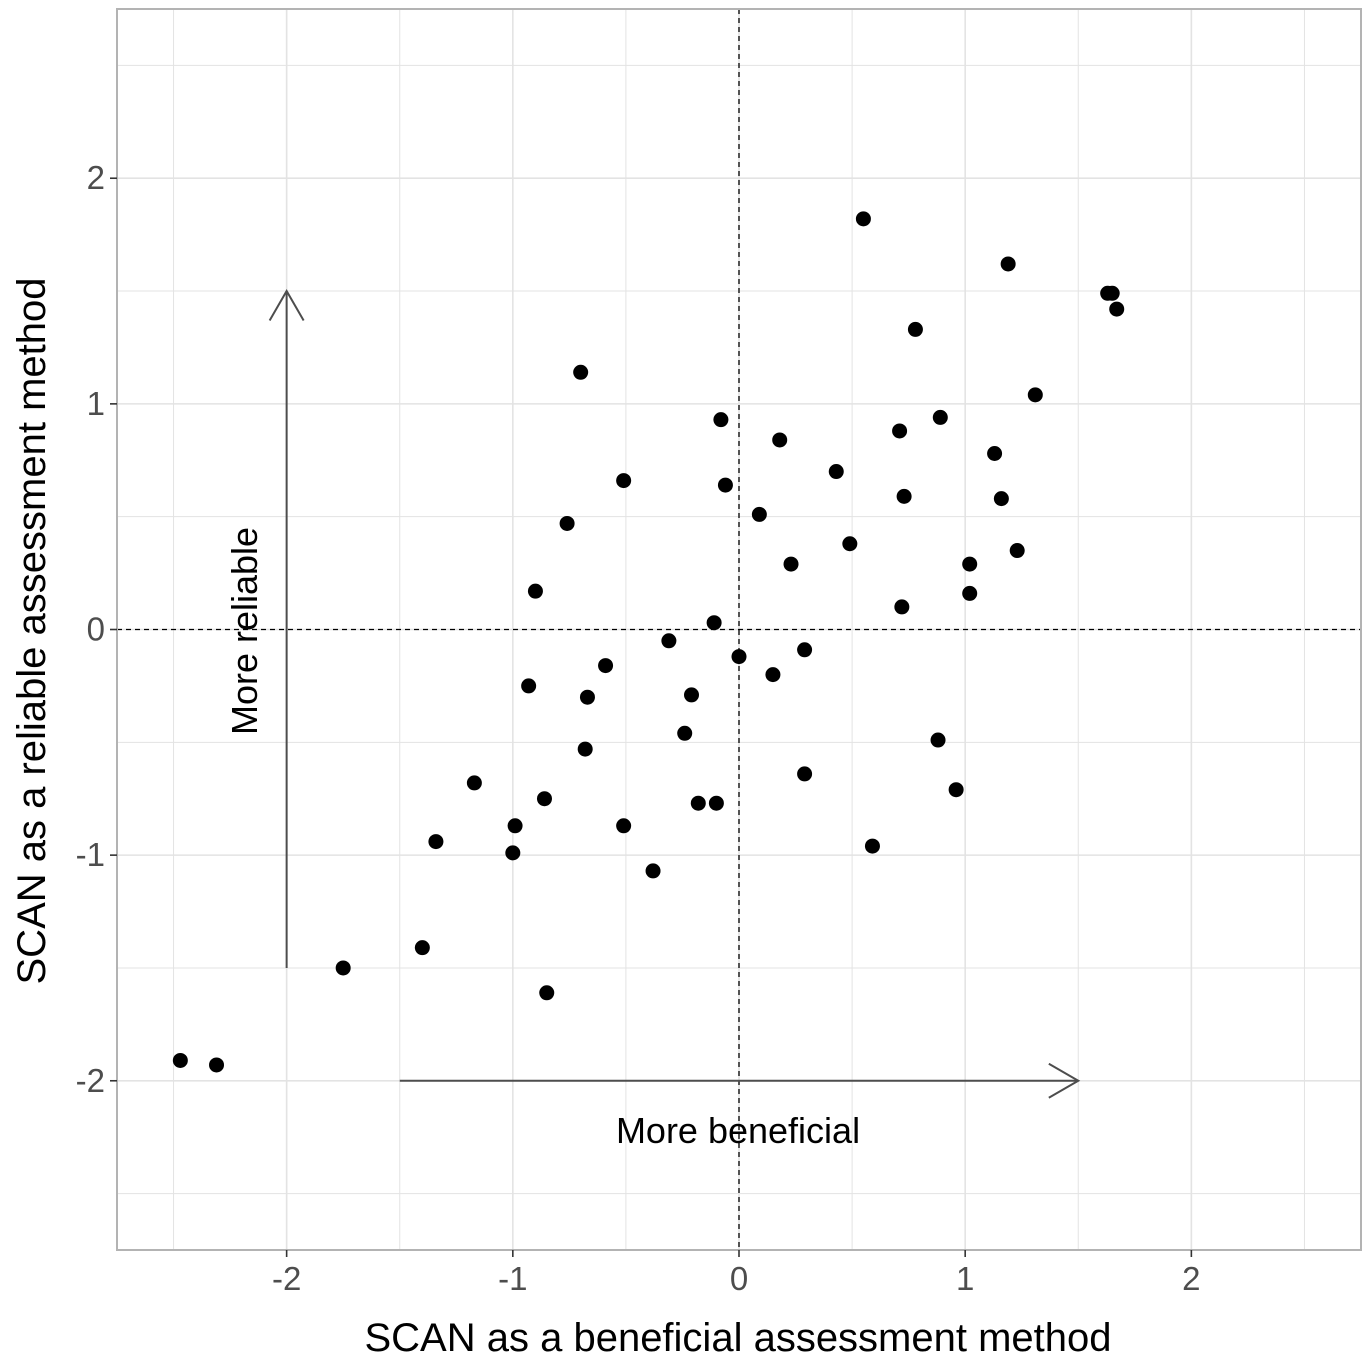 This screenshot has height=1358, width=1367. I want to click on x-tick-label: -1, so click(512, 1278).